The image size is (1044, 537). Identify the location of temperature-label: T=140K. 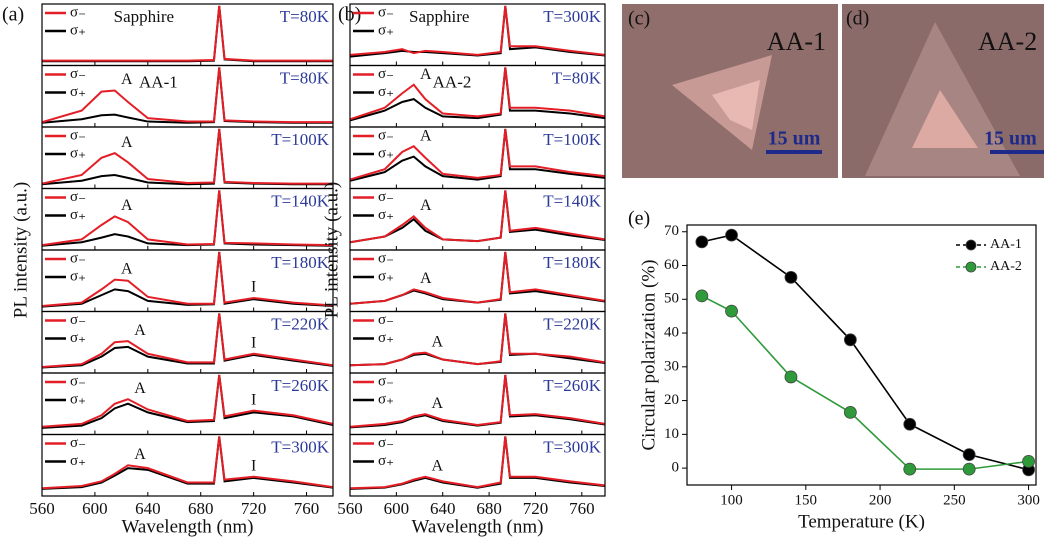
(572, 200).